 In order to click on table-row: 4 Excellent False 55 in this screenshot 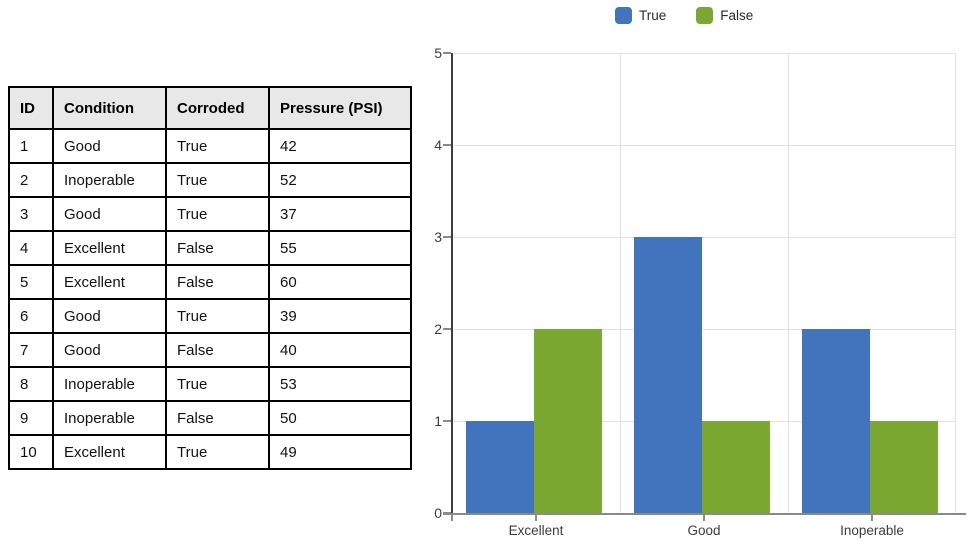, I will do `click(210, 248)`.